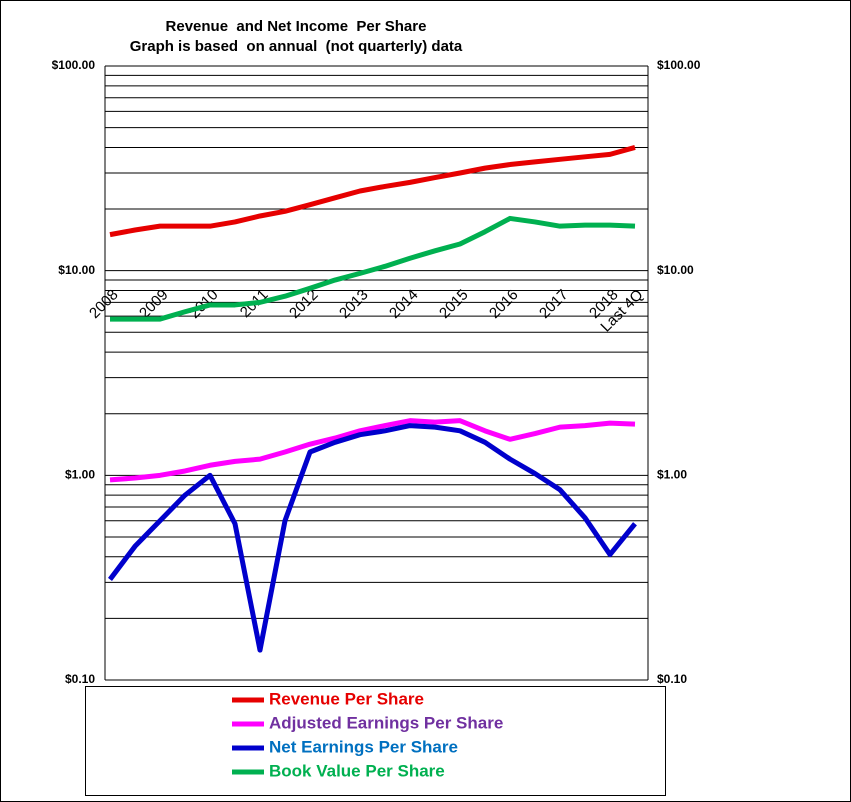 This screenshot has width=851, height=802. I want to click on legend-label: Net Earnings Per Share, so click(363, 746).